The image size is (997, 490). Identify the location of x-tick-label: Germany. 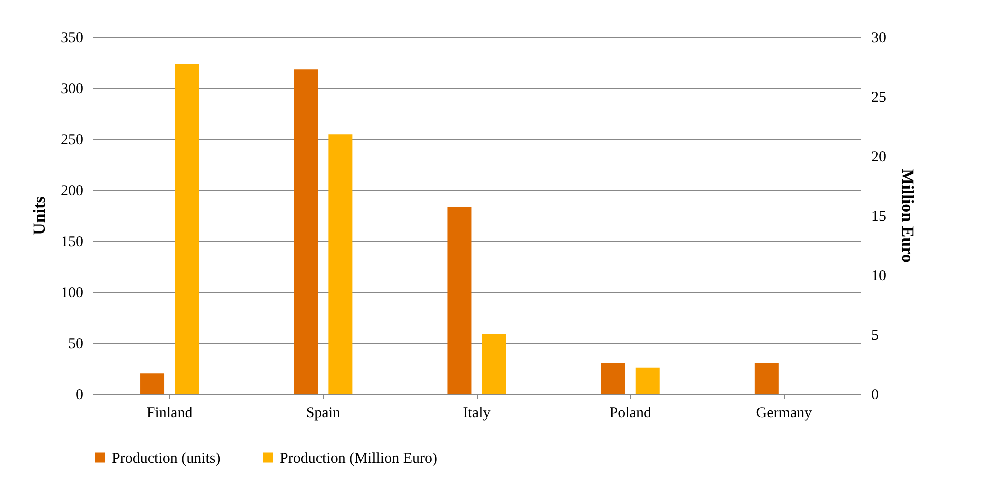
(784, 414).